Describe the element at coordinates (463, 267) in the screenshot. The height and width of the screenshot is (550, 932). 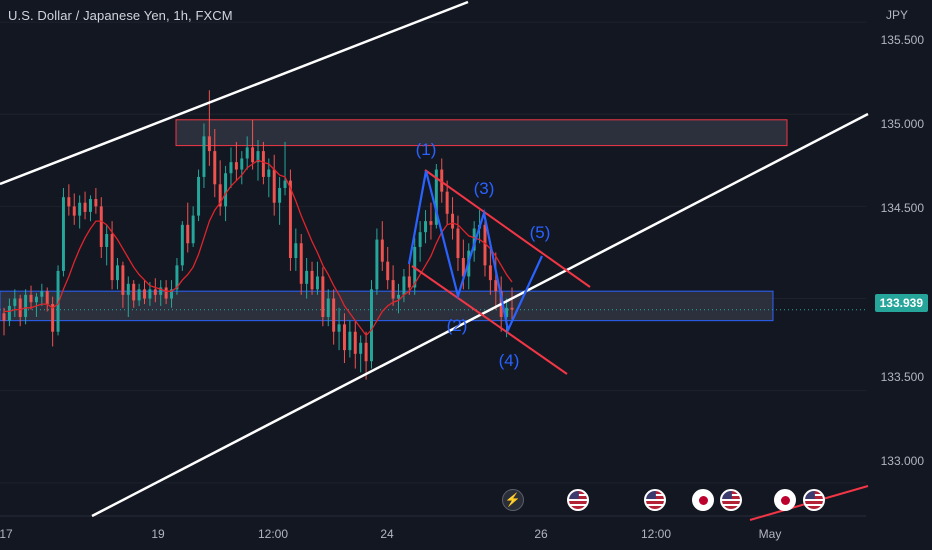
I see `candle-body` at that location.